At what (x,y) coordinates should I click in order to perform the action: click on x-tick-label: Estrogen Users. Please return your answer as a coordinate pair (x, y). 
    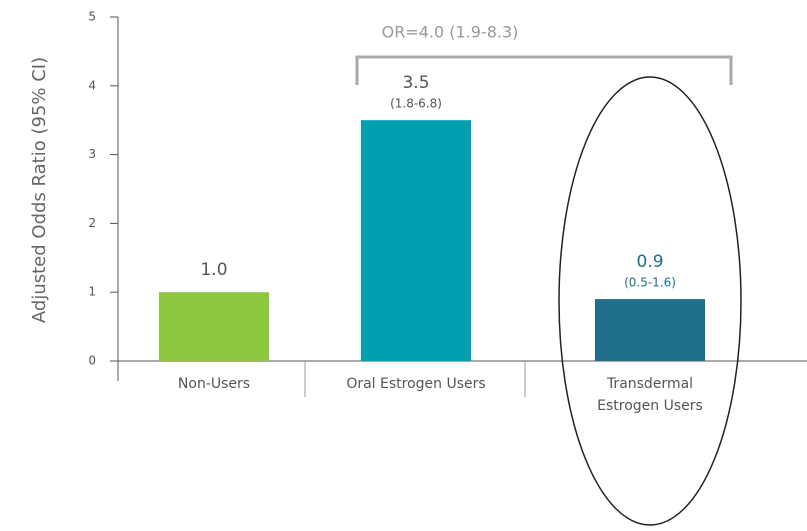
    Looking at the image, I should click on (650, 406).